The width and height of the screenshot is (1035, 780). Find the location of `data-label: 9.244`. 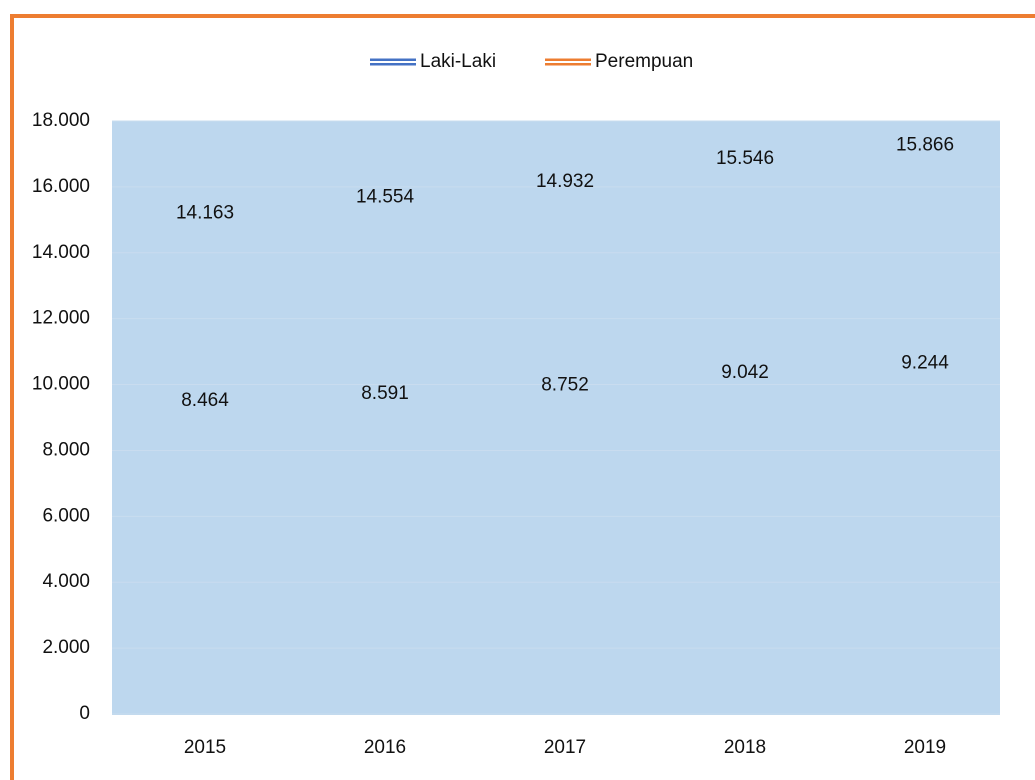

data-label: 9.244 is located at coordinates (925, 362).